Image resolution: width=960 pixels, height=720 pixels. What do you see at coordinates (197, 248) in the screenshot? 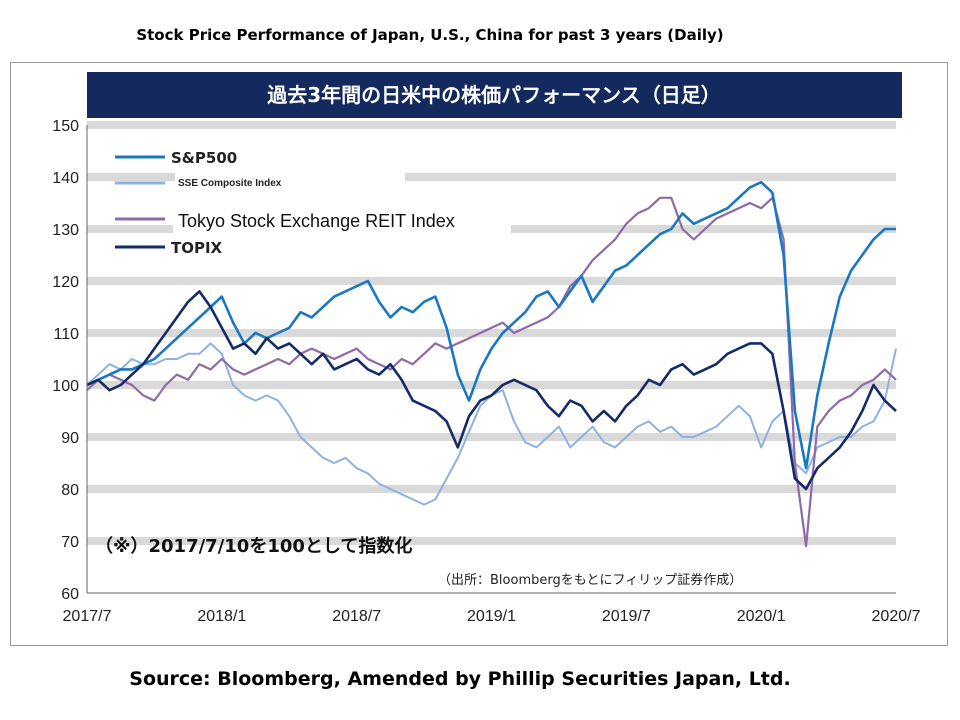
I see `legend-label-topix: TOPIX` at bounding box center [197, 248].